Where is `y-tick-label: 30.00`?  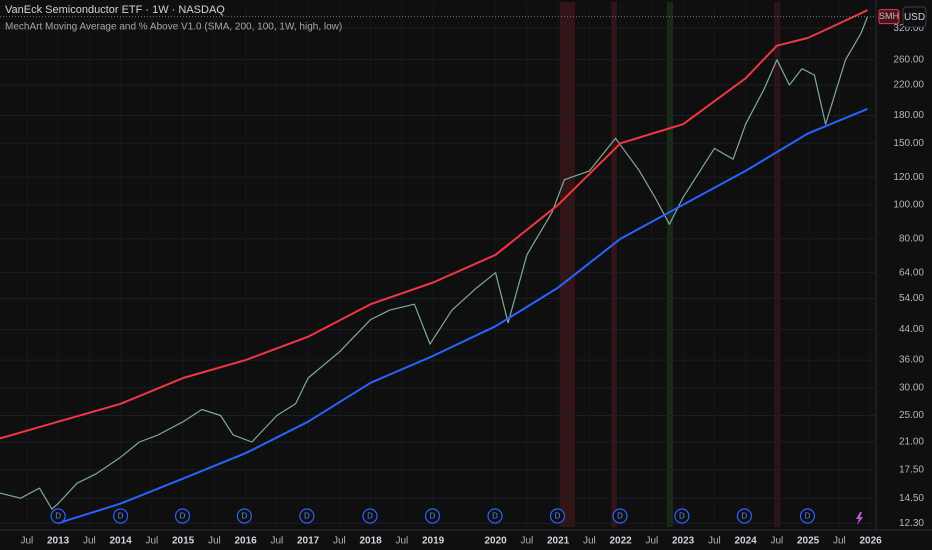
y-tick-label: 30.00 is located at coordinates (911, 387).